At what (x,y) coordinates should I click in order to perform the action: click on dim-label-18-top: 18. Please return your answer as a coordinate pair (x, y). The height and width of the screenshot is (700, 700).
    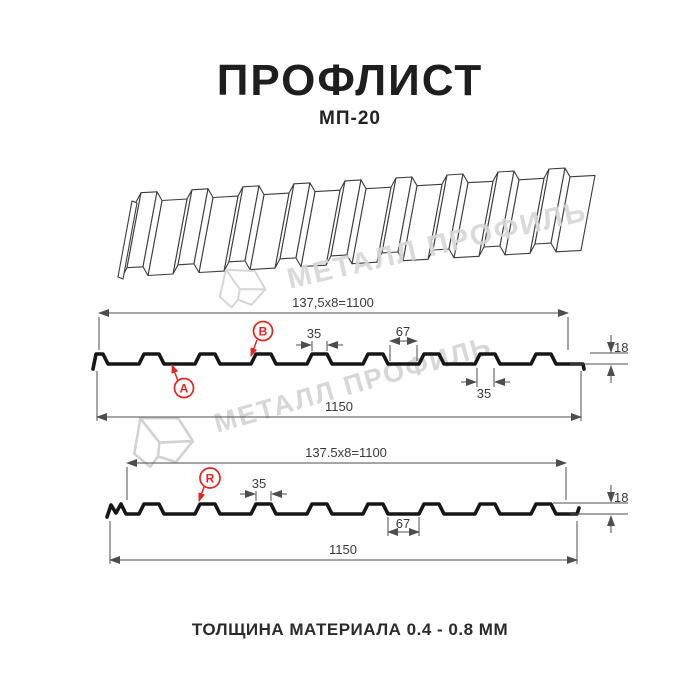
    Looking at the image, I should click on (621, 347).